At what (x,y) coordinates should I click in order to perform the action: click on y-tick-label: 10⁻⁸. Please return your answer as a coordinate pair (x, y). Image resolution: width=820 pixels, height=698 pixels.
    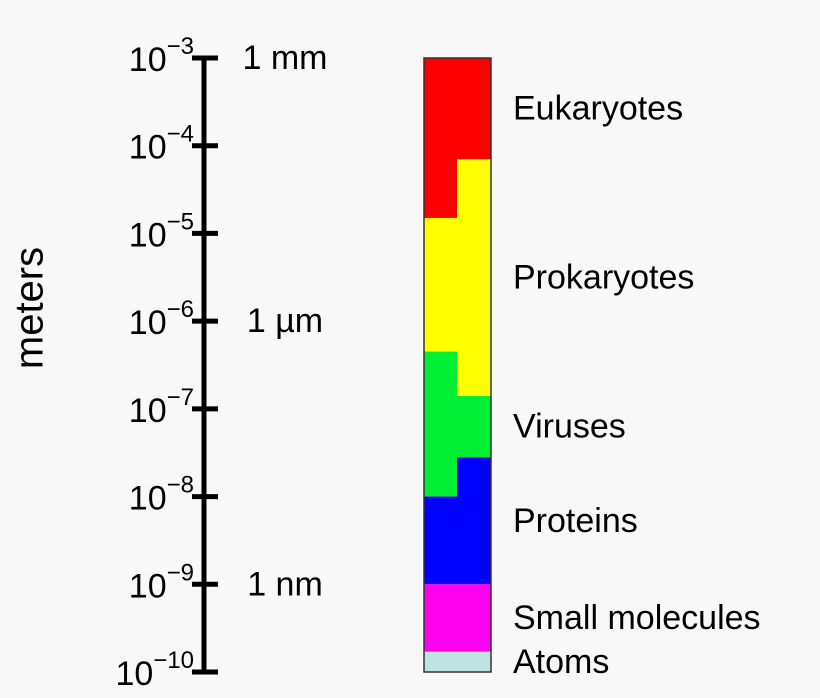
    Looking at the image, I should click on (161, 495).